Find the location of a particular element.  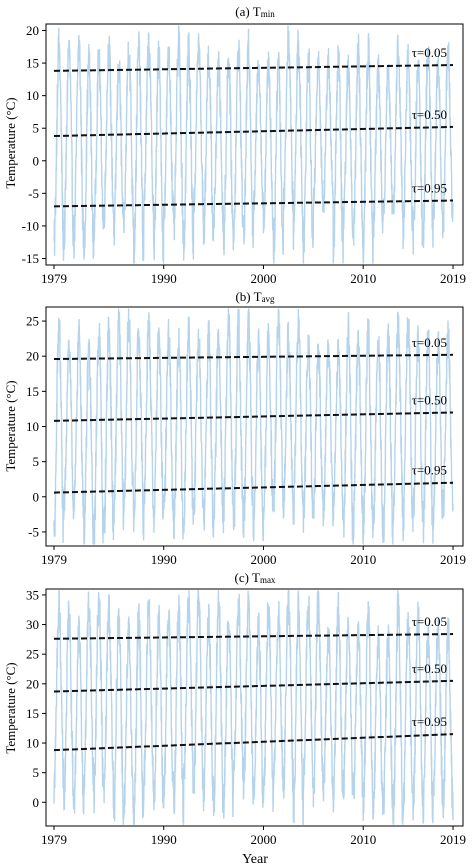

panel-b-y-tick-label: 0 is located at coordinates (36, 496).